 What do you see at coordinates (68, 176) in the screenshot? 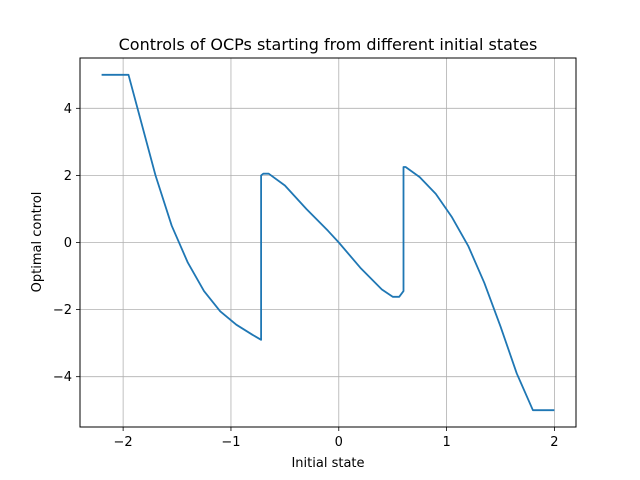
I see `y-tick-label: 2` at bounding box center [68, 176].